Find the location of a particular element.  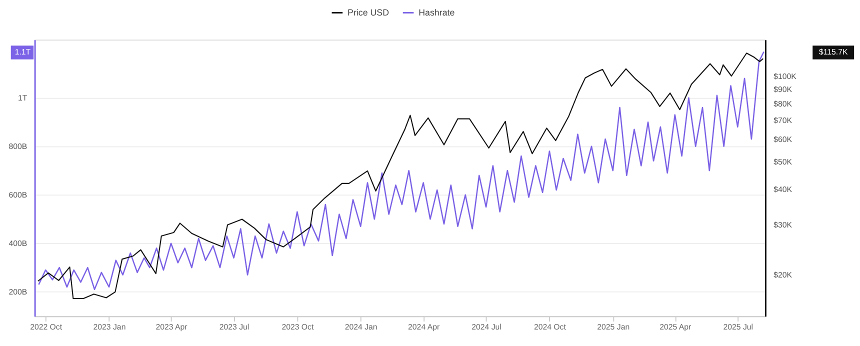

y2-tick-label: $30K is located at coordinates (783, 225).